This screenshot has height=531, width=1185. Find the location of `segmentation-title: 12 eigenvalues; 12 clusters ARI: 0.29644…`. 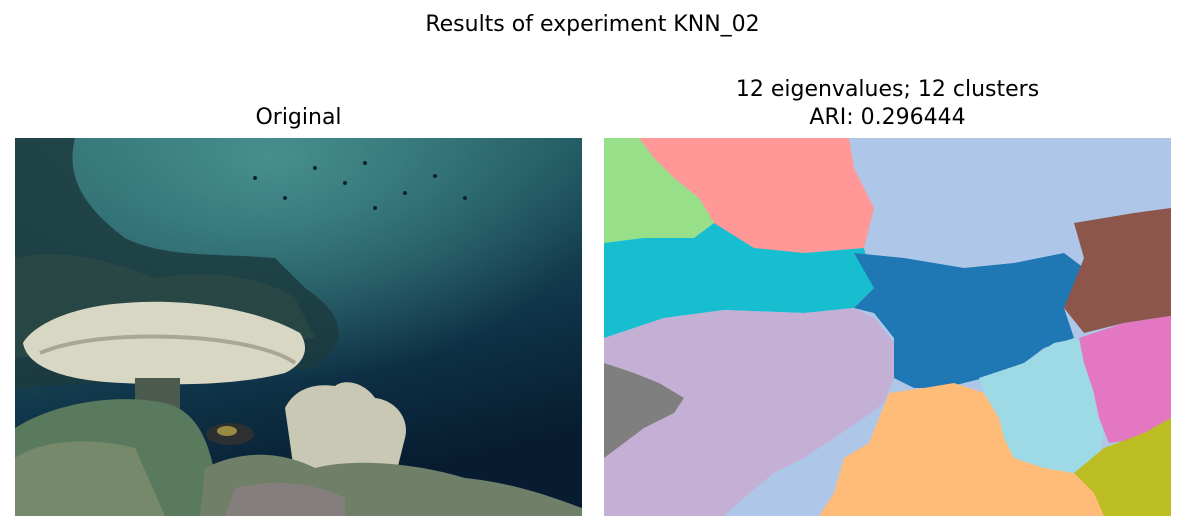

segmentation-title: 12 eigenvalues; 12 clusters ARI: 0.29644… is located at coordinates (887, 104).